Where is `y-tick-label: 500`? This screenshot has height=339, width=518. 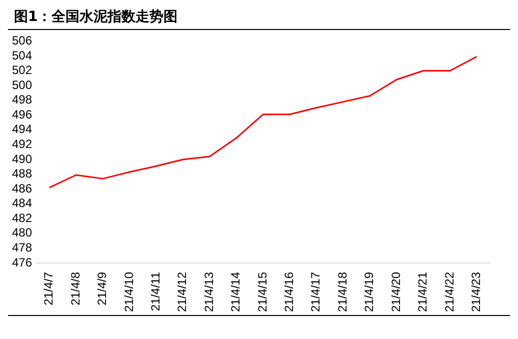 y-tick-label: 500 is located at coordinates (22, 85).